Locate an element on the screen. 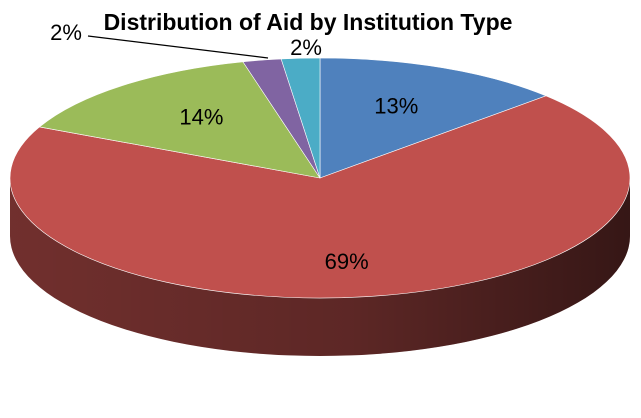 This screenshot has width=641, height=418. slice-label-2: 14% is located at coordinates (201, 117).